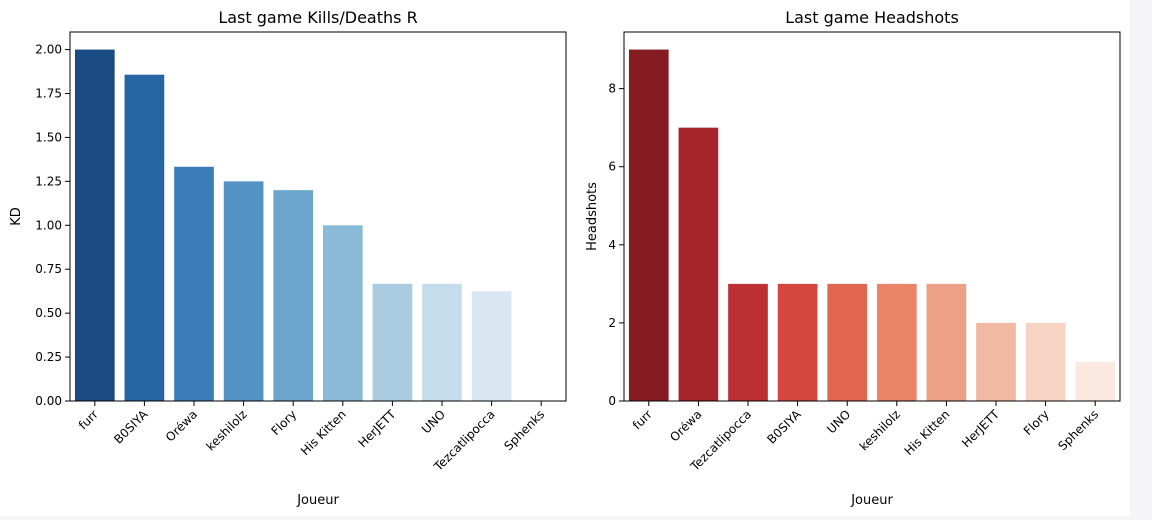 This screenshot has width=1152, height=520. Describe the element at coordinates (612, 401) in the screenshot. I see `chart2-ytick-label: 0` at that location.